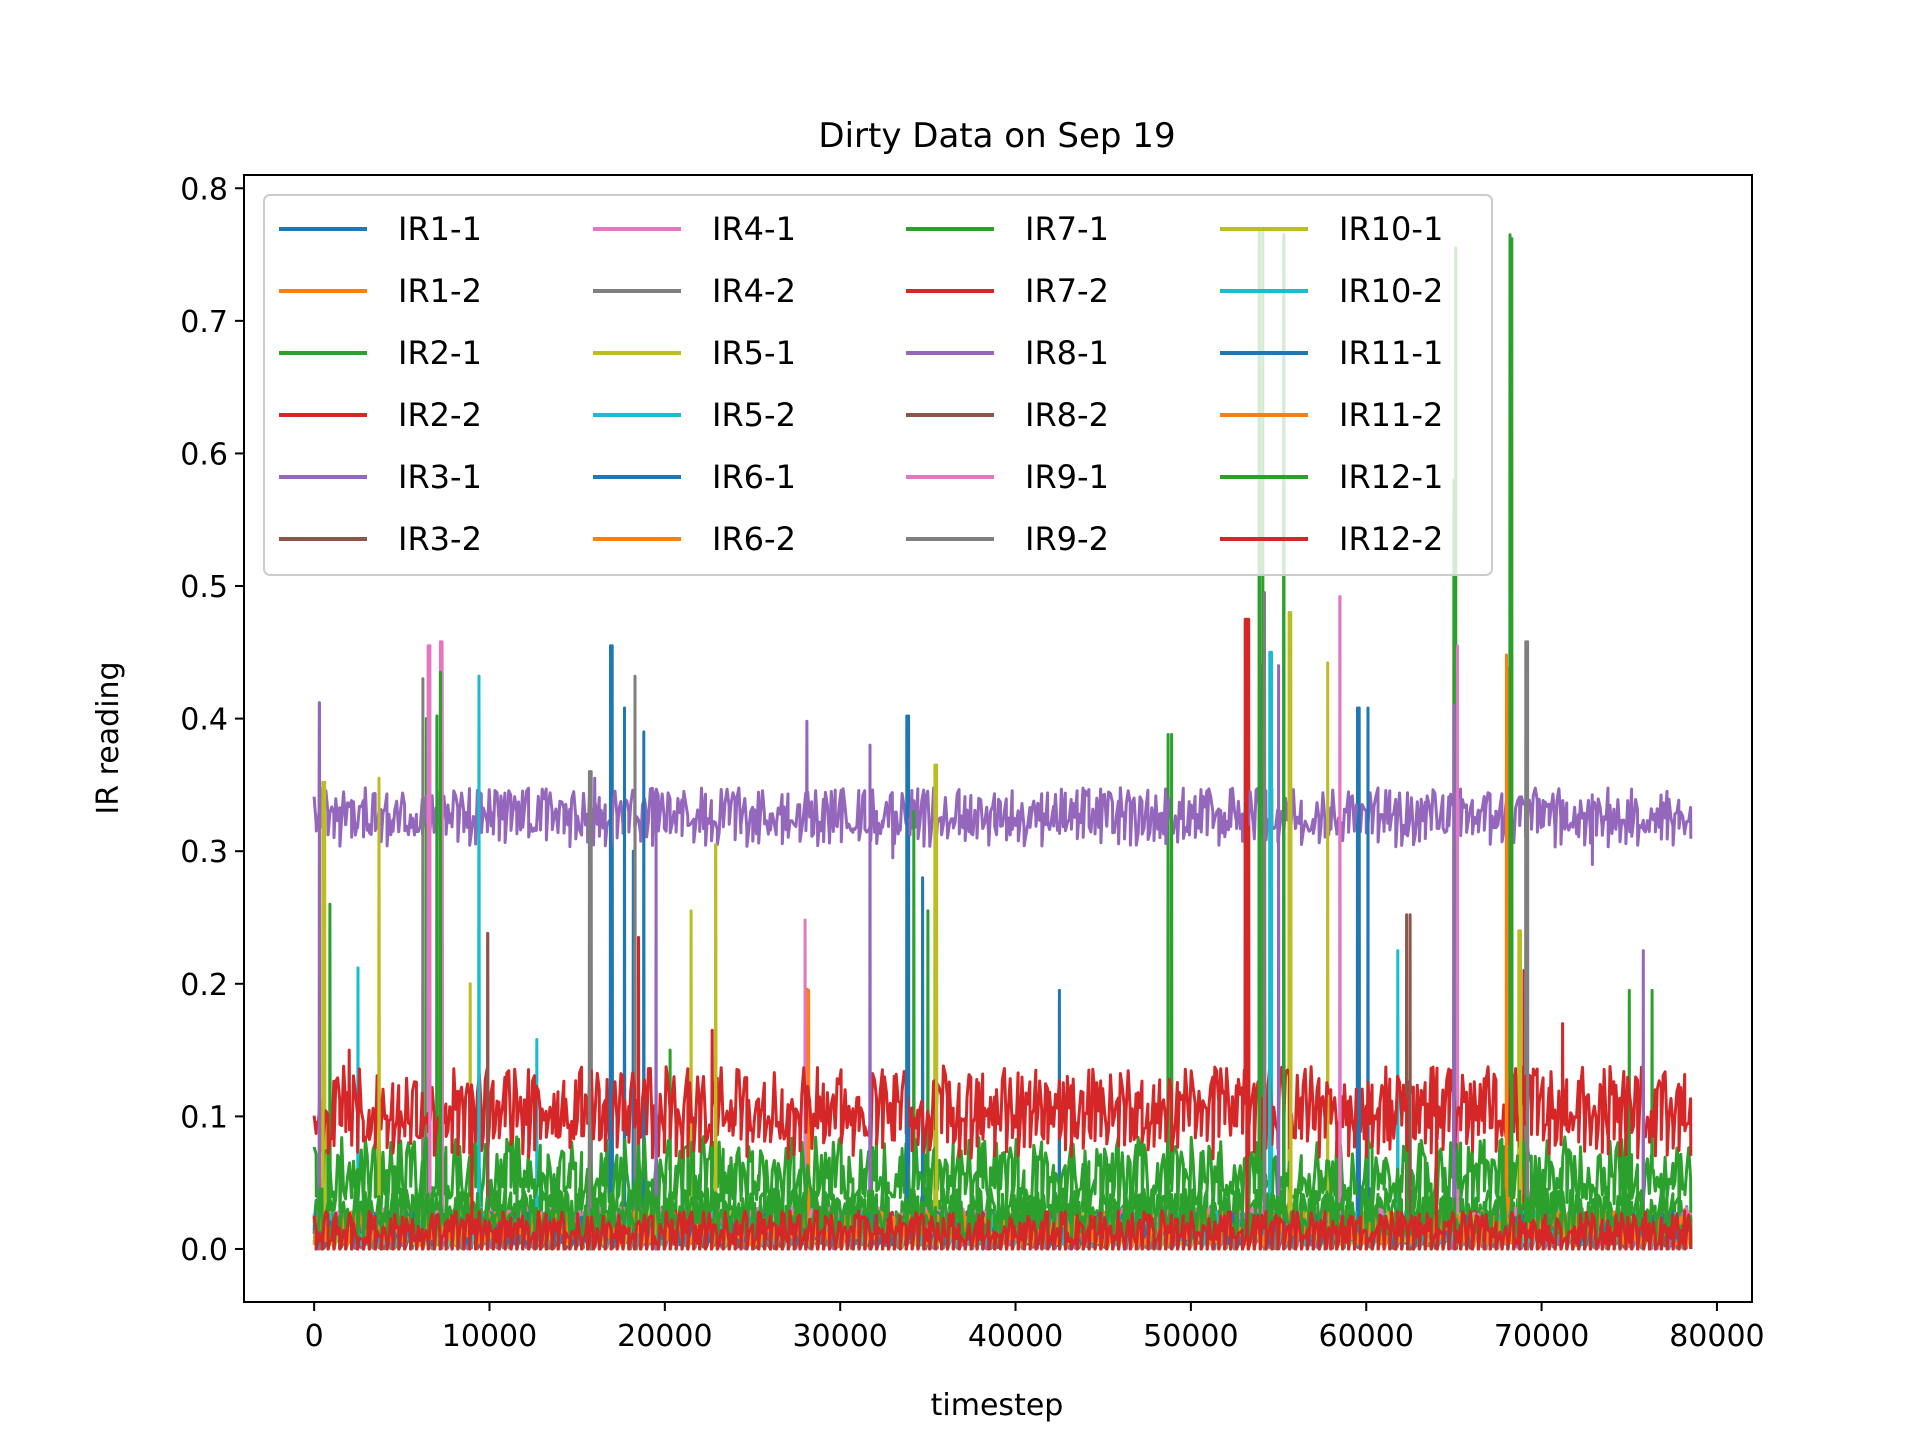 This screenshot has height=1440, width=1920. Describe the element at coordinates (204, 587) in the screenshot. I see `y-tick-label: 0.5` at that location.